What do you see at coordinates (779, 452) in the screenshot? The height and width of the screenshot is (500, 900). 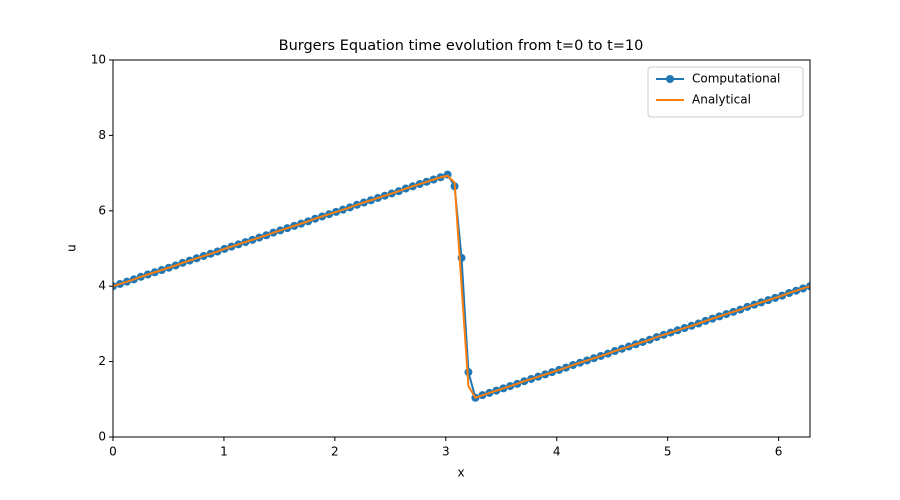 I see `x-tick-label: 6` at bounding box center [779, 452].